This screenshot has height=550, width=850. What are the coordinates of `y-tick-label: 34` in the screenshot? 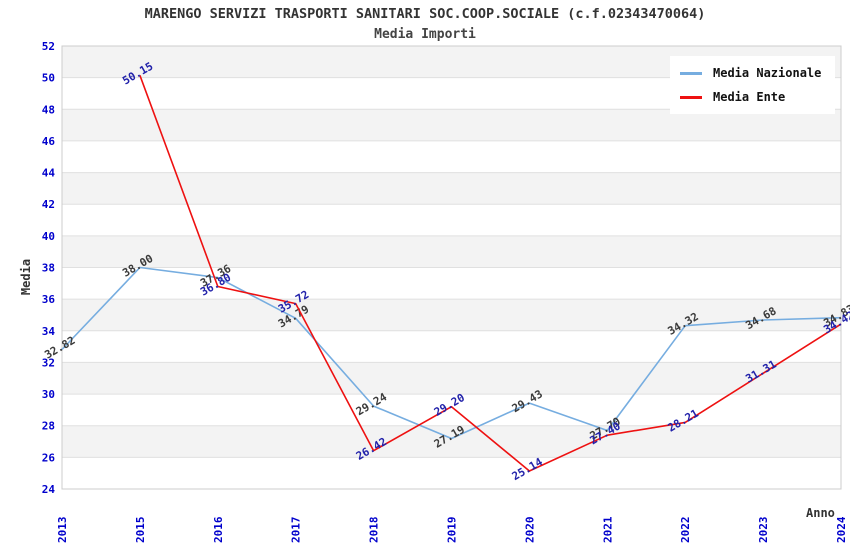 It's located at (49, 331).